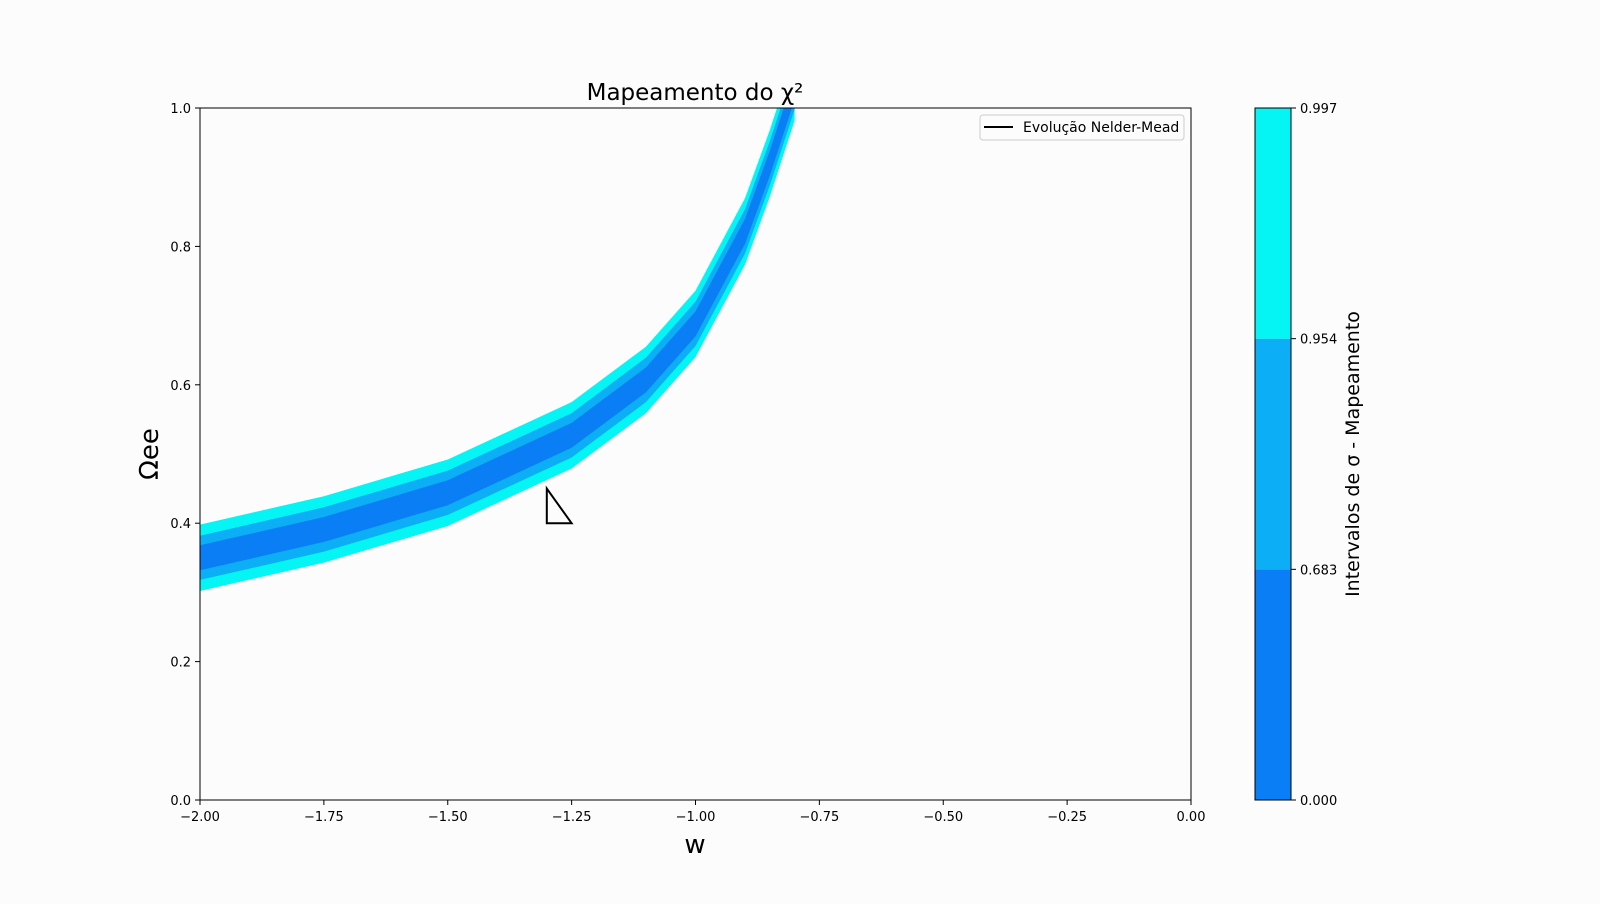 The width and height of the screenshot is (1600, 904). What do you see at coordinates (1101, 128) in the screenshot?
I see `legend-label-nelder-mead: Evolução Nelder-Mead` at bounding box center [1101, 128].